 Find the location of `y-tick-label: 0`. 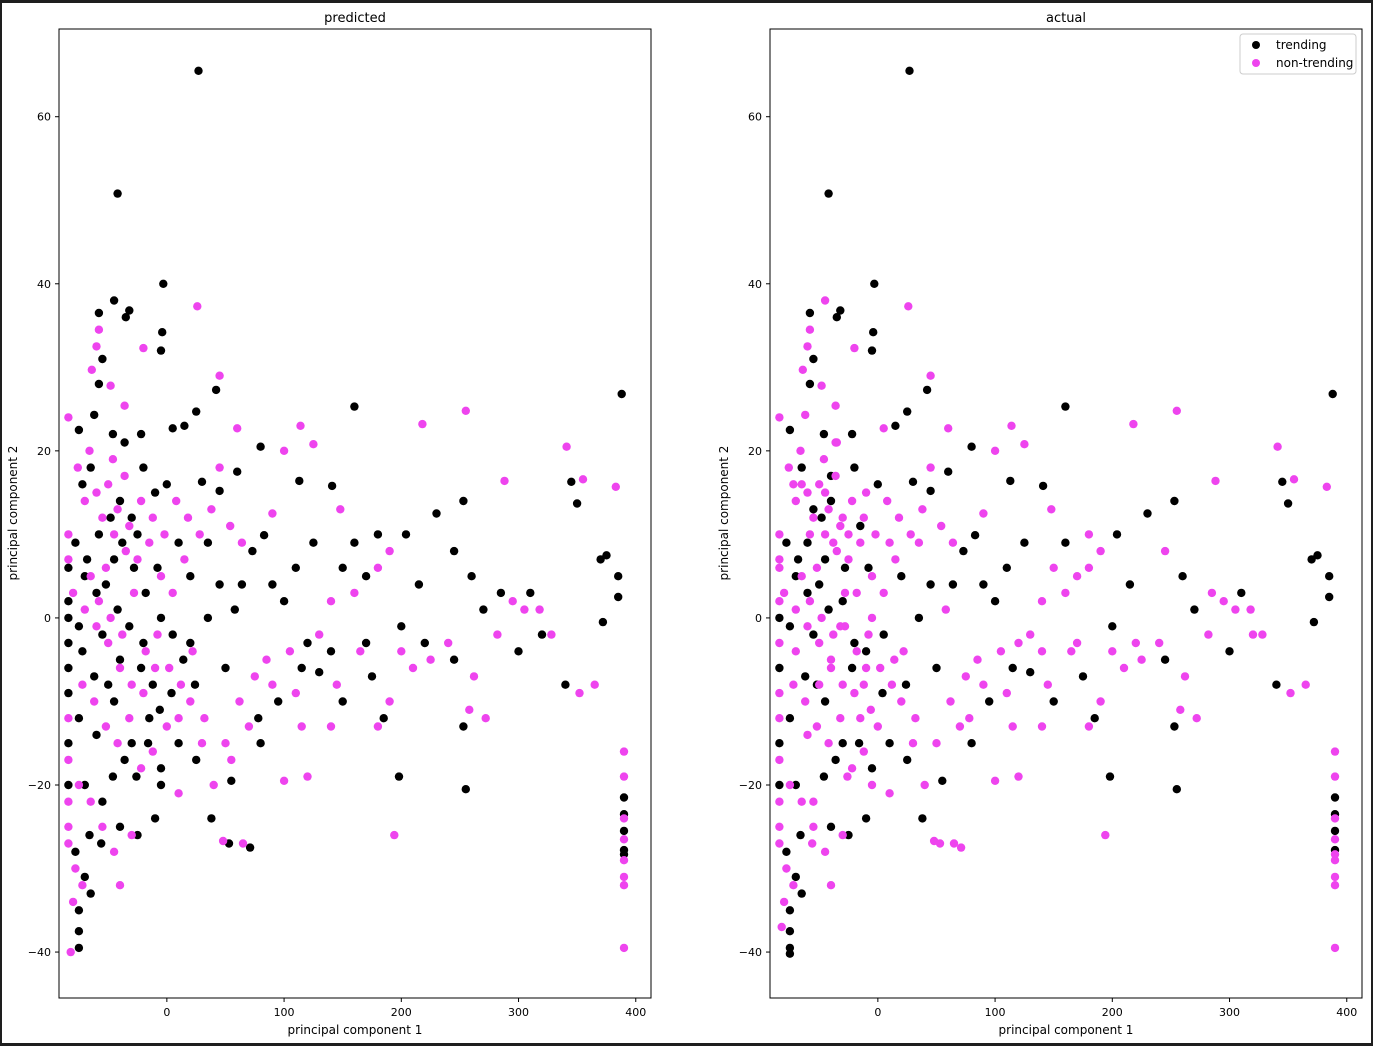

y-tick-label: 0 is located at coordinates (758, 618).